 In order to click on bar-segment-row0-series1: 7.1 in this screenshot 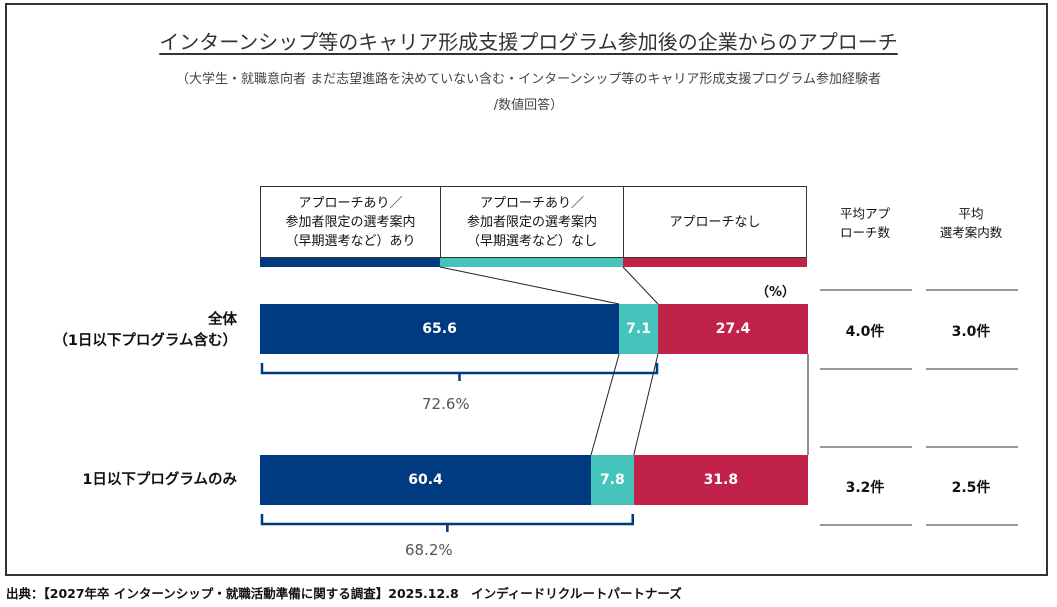, I will do `click(638, 329)`.